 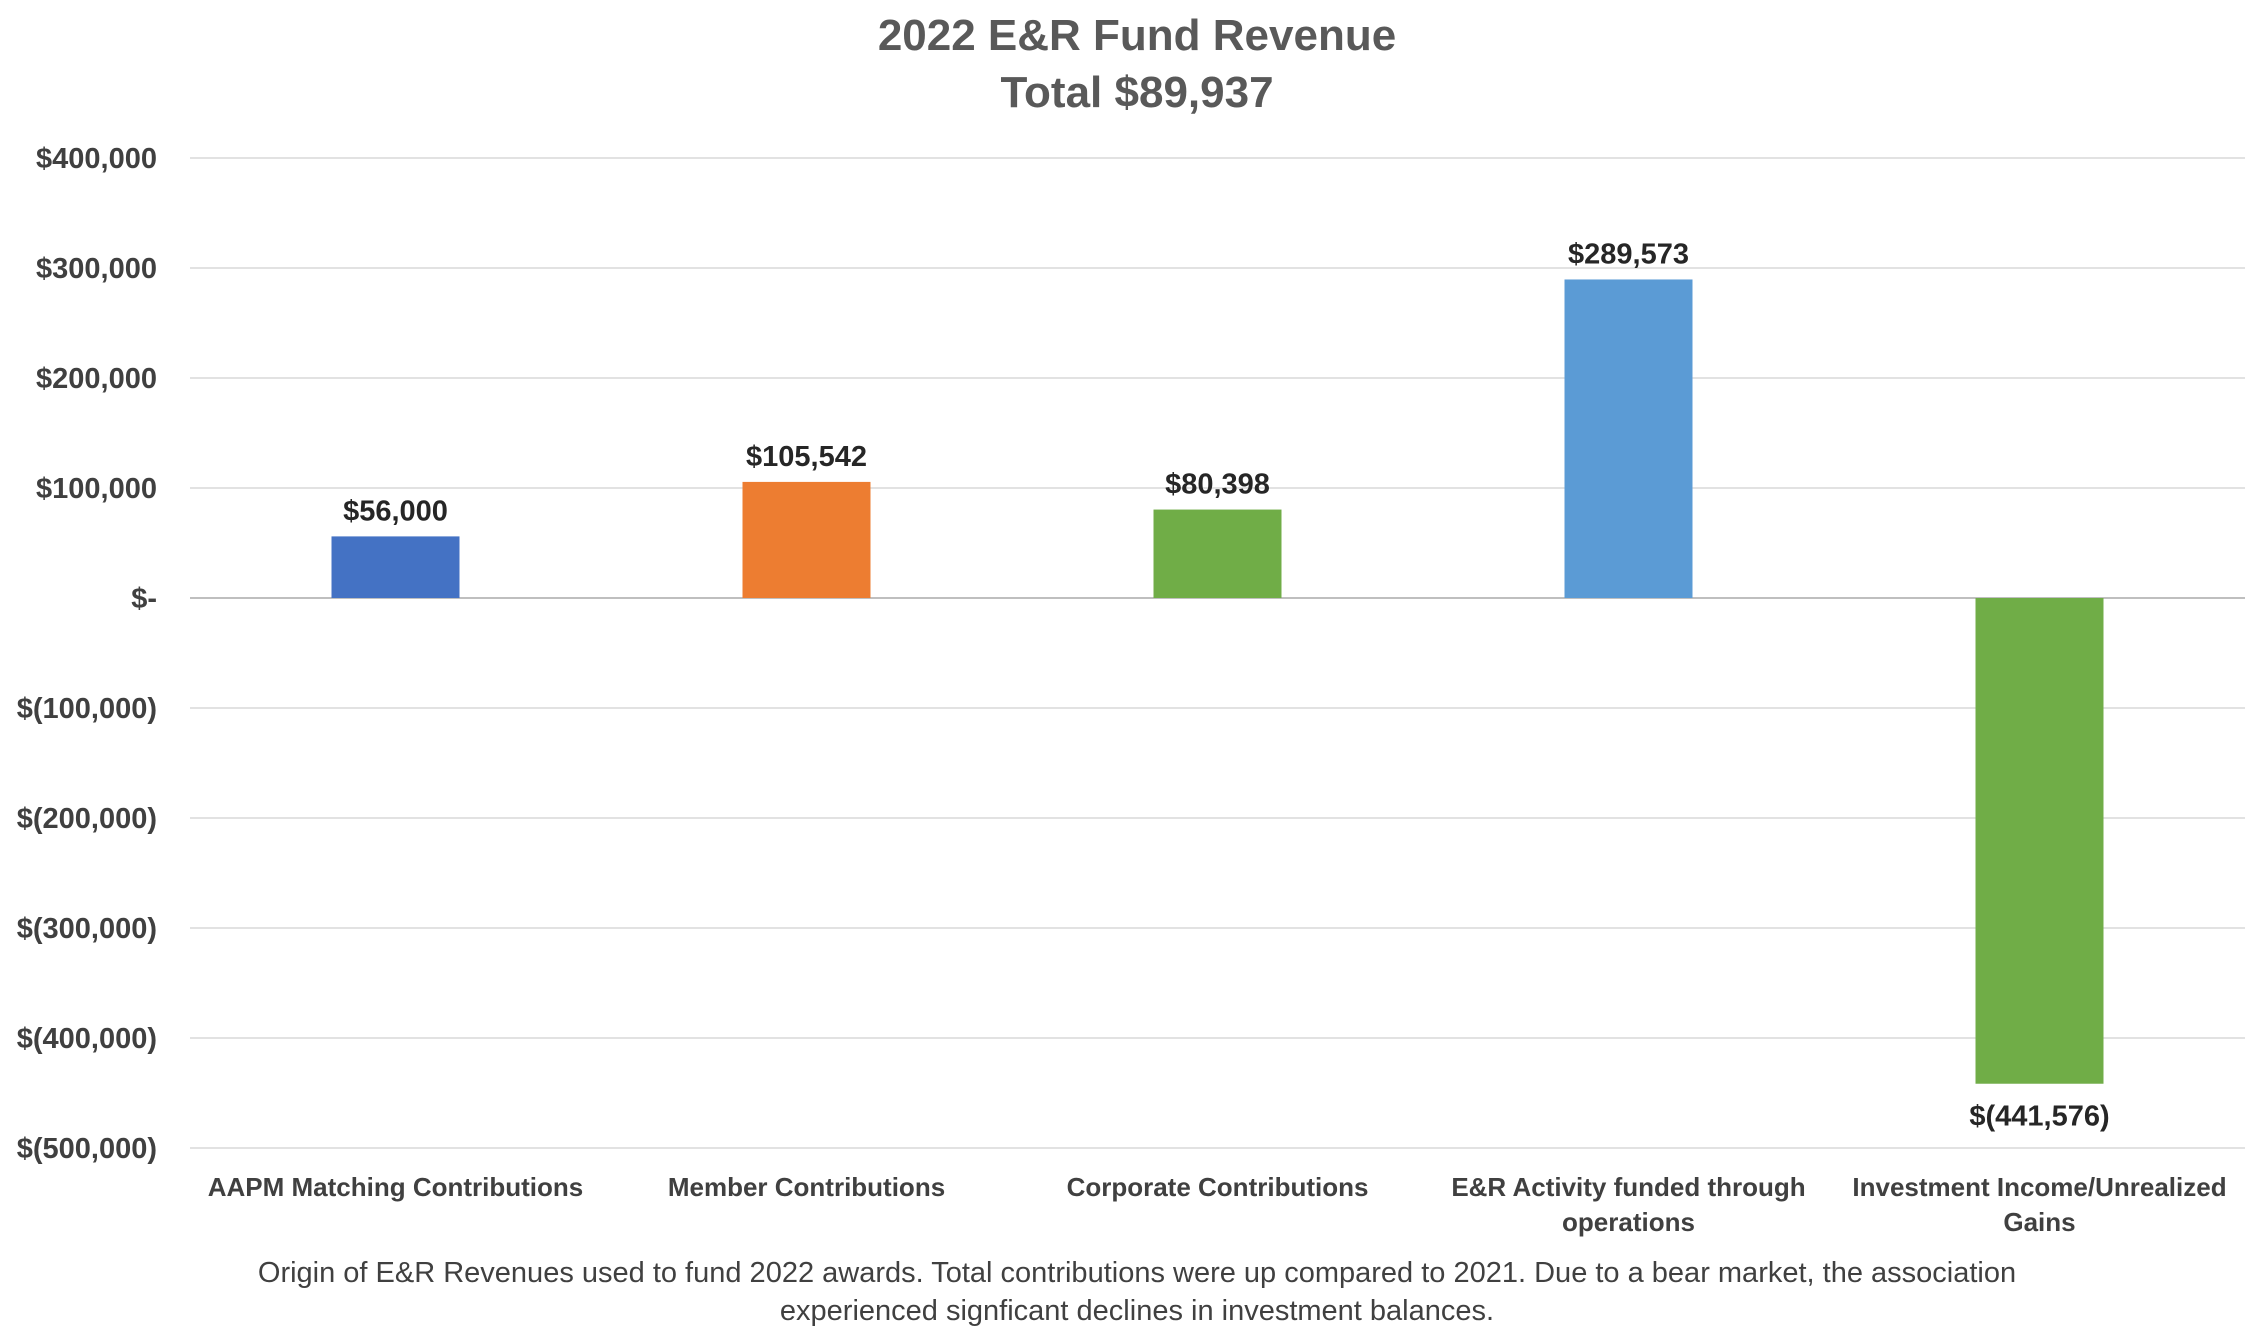 What do you see at coordinates (87, 1039) in the screenshot?
I see `y-tick-label: $(400,000)` at bounding box center [87, 1039].